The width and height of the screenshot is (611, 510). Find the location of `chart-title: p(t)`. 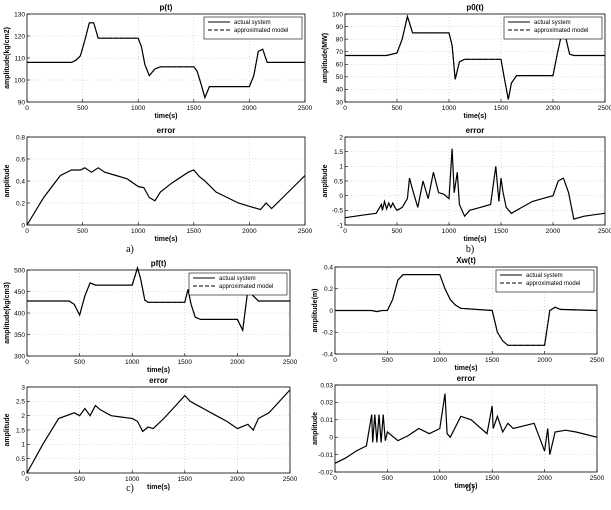

chart-title: p(t) is located at coordinates (166, 7).